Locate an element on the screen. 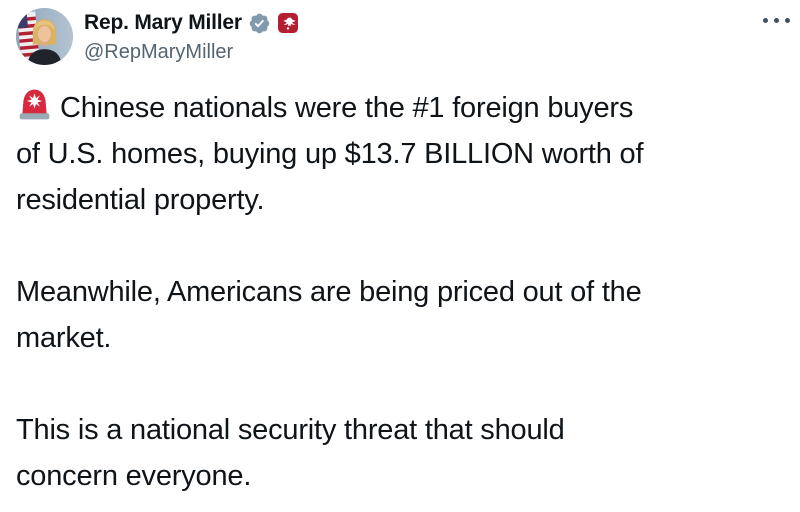  more-menu-icon is located at coordinates (776, 20).